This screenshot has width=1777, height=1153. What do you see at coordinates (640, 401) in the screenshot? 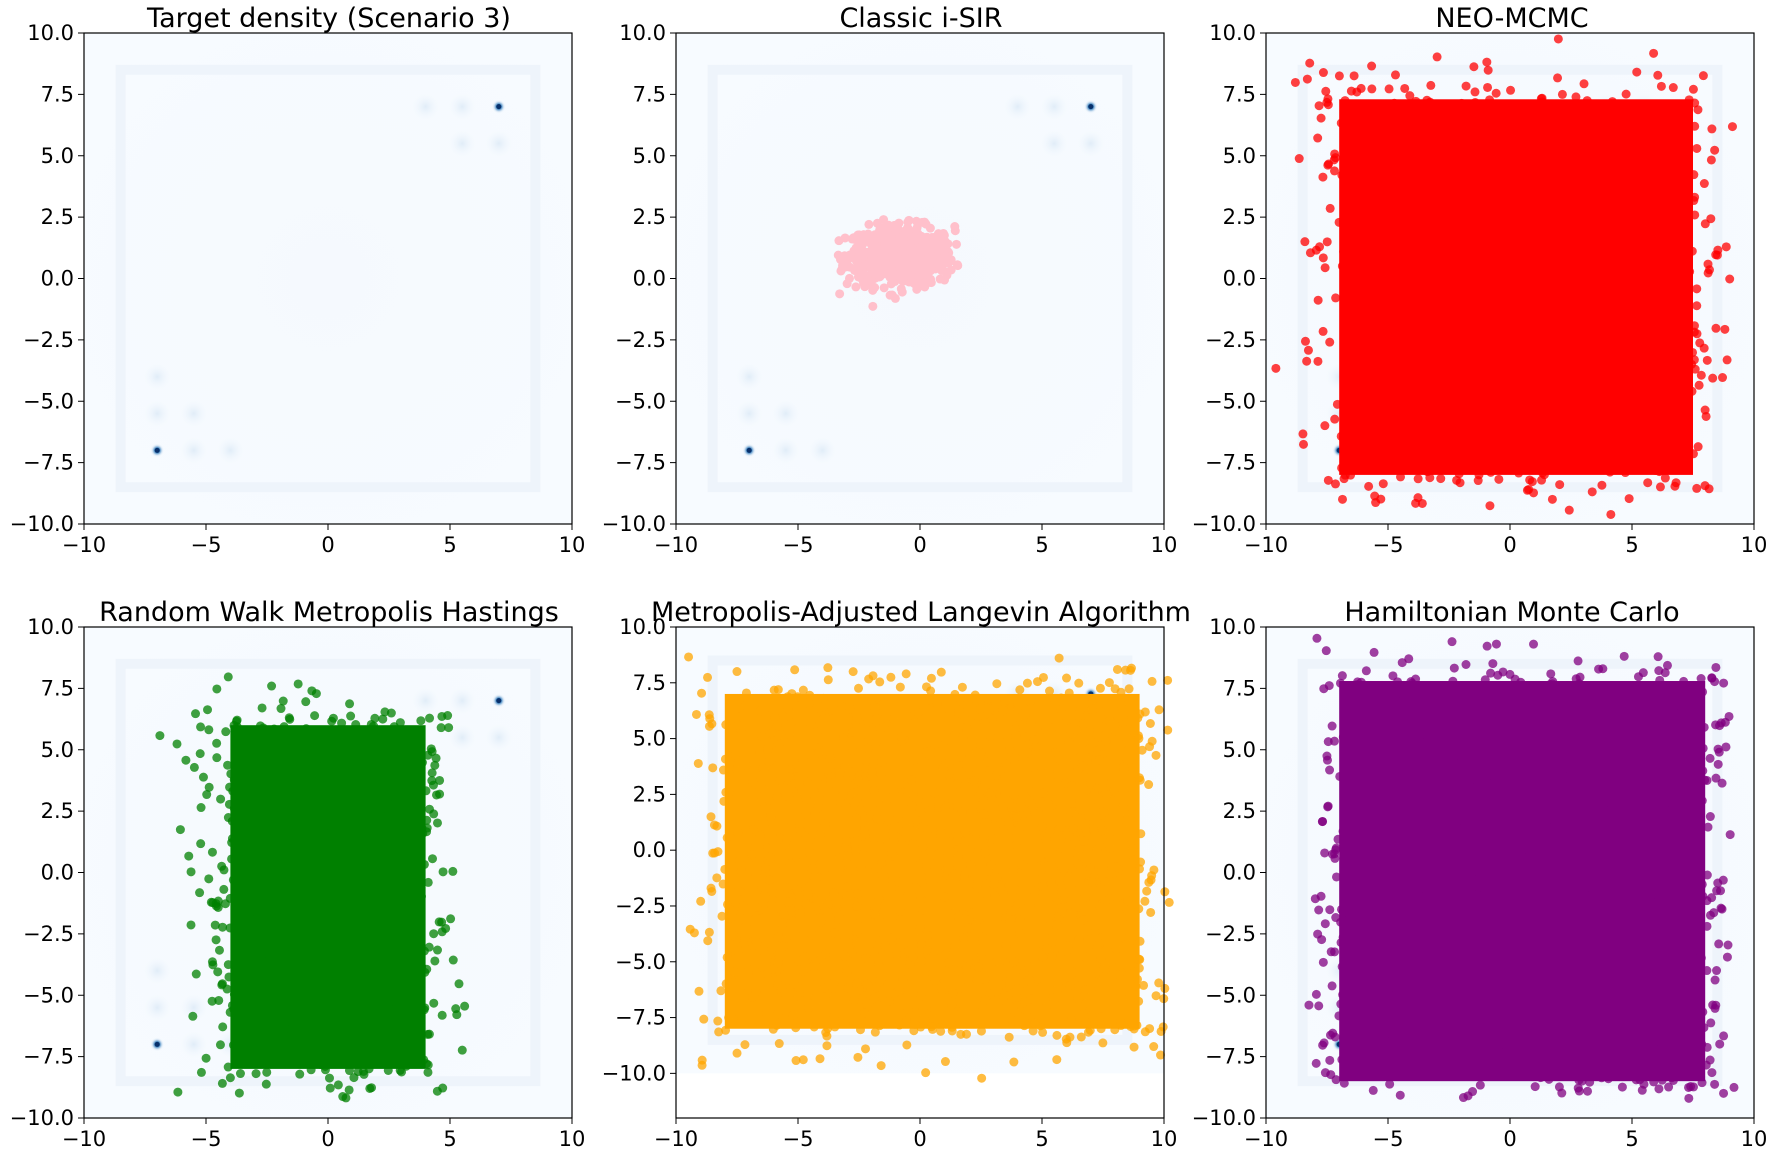
I see `y-tick-label: −5.0` at bounding box center [640, 401].